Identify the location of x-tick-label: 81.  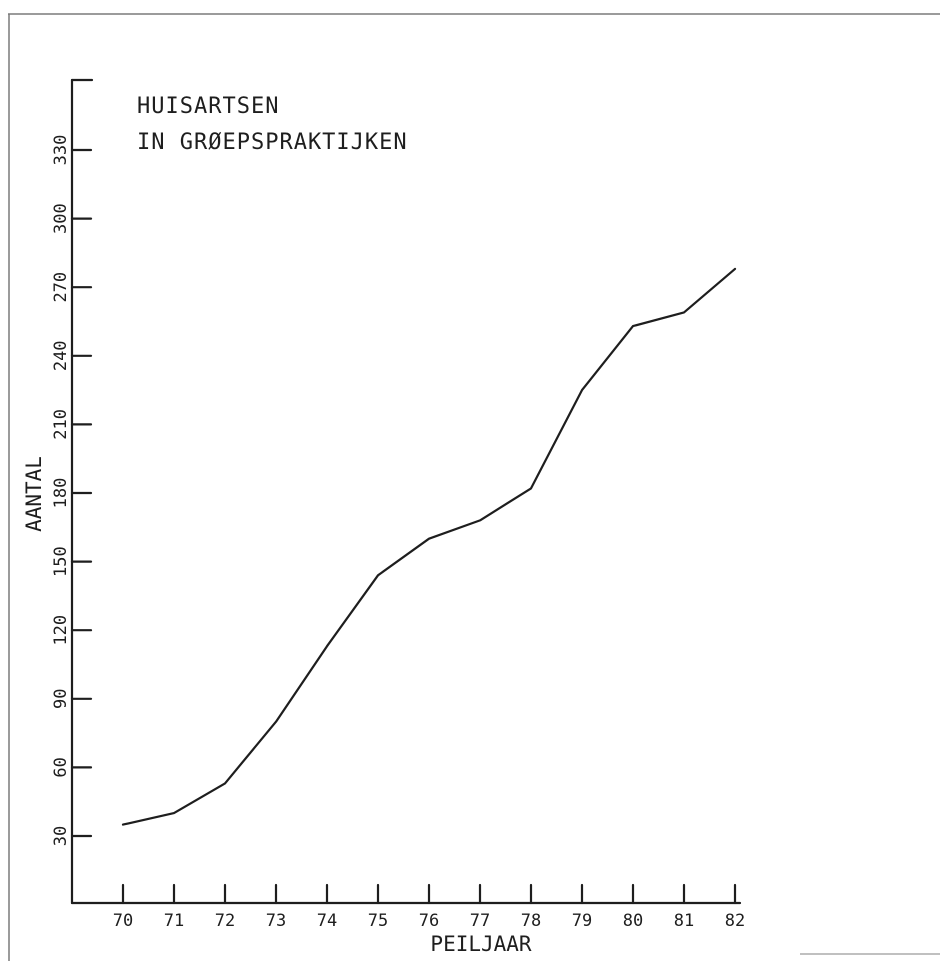
(684, 921).